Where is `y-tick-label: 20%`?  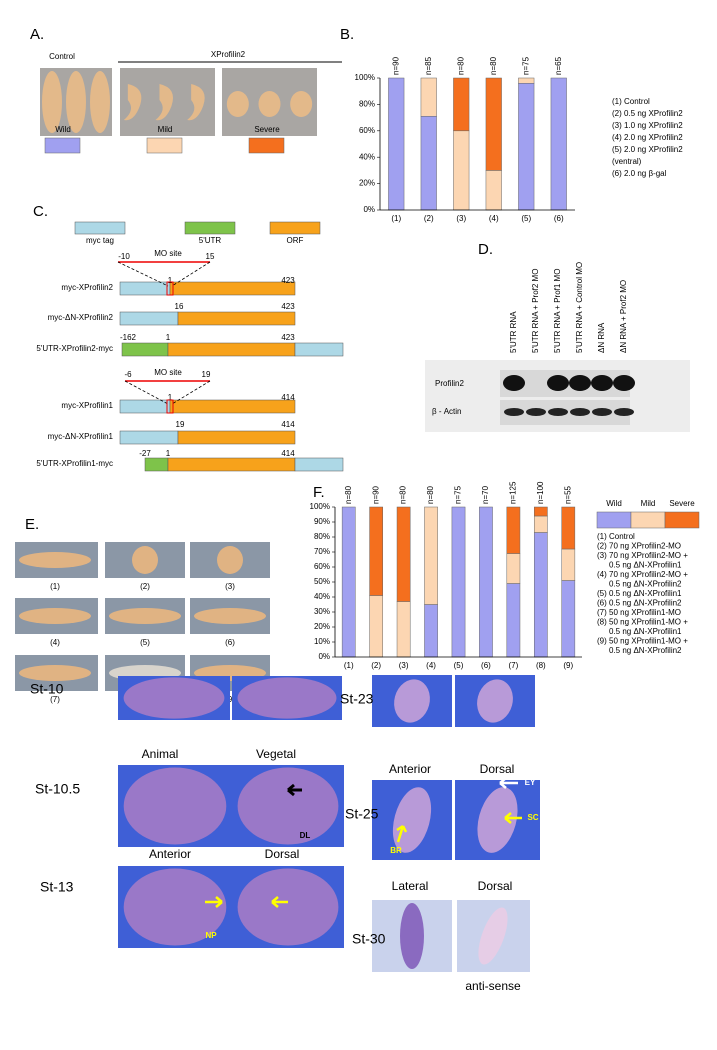
y-tick-label: 20% is located at coordinates (367, 183).